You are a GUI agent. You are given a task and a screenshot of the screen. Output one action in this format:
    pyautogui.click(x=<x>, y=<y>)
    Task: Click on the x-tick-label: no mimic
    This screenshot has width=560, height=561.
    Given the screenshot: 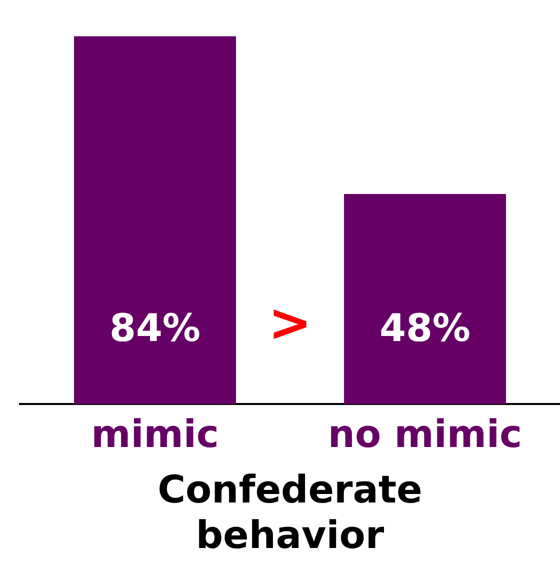 What is the action you would take?
    pyautogui.click(x=425, y=434)
    